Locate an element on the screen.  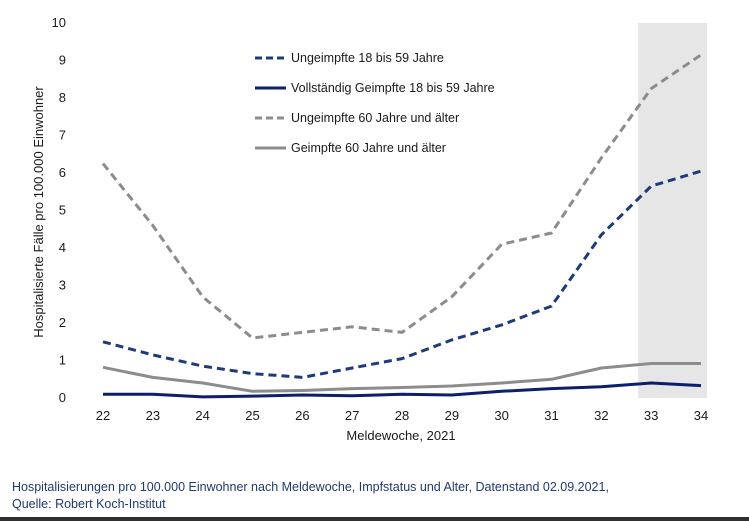
y-tick-label: 8 is located at coordinates (62, 97).